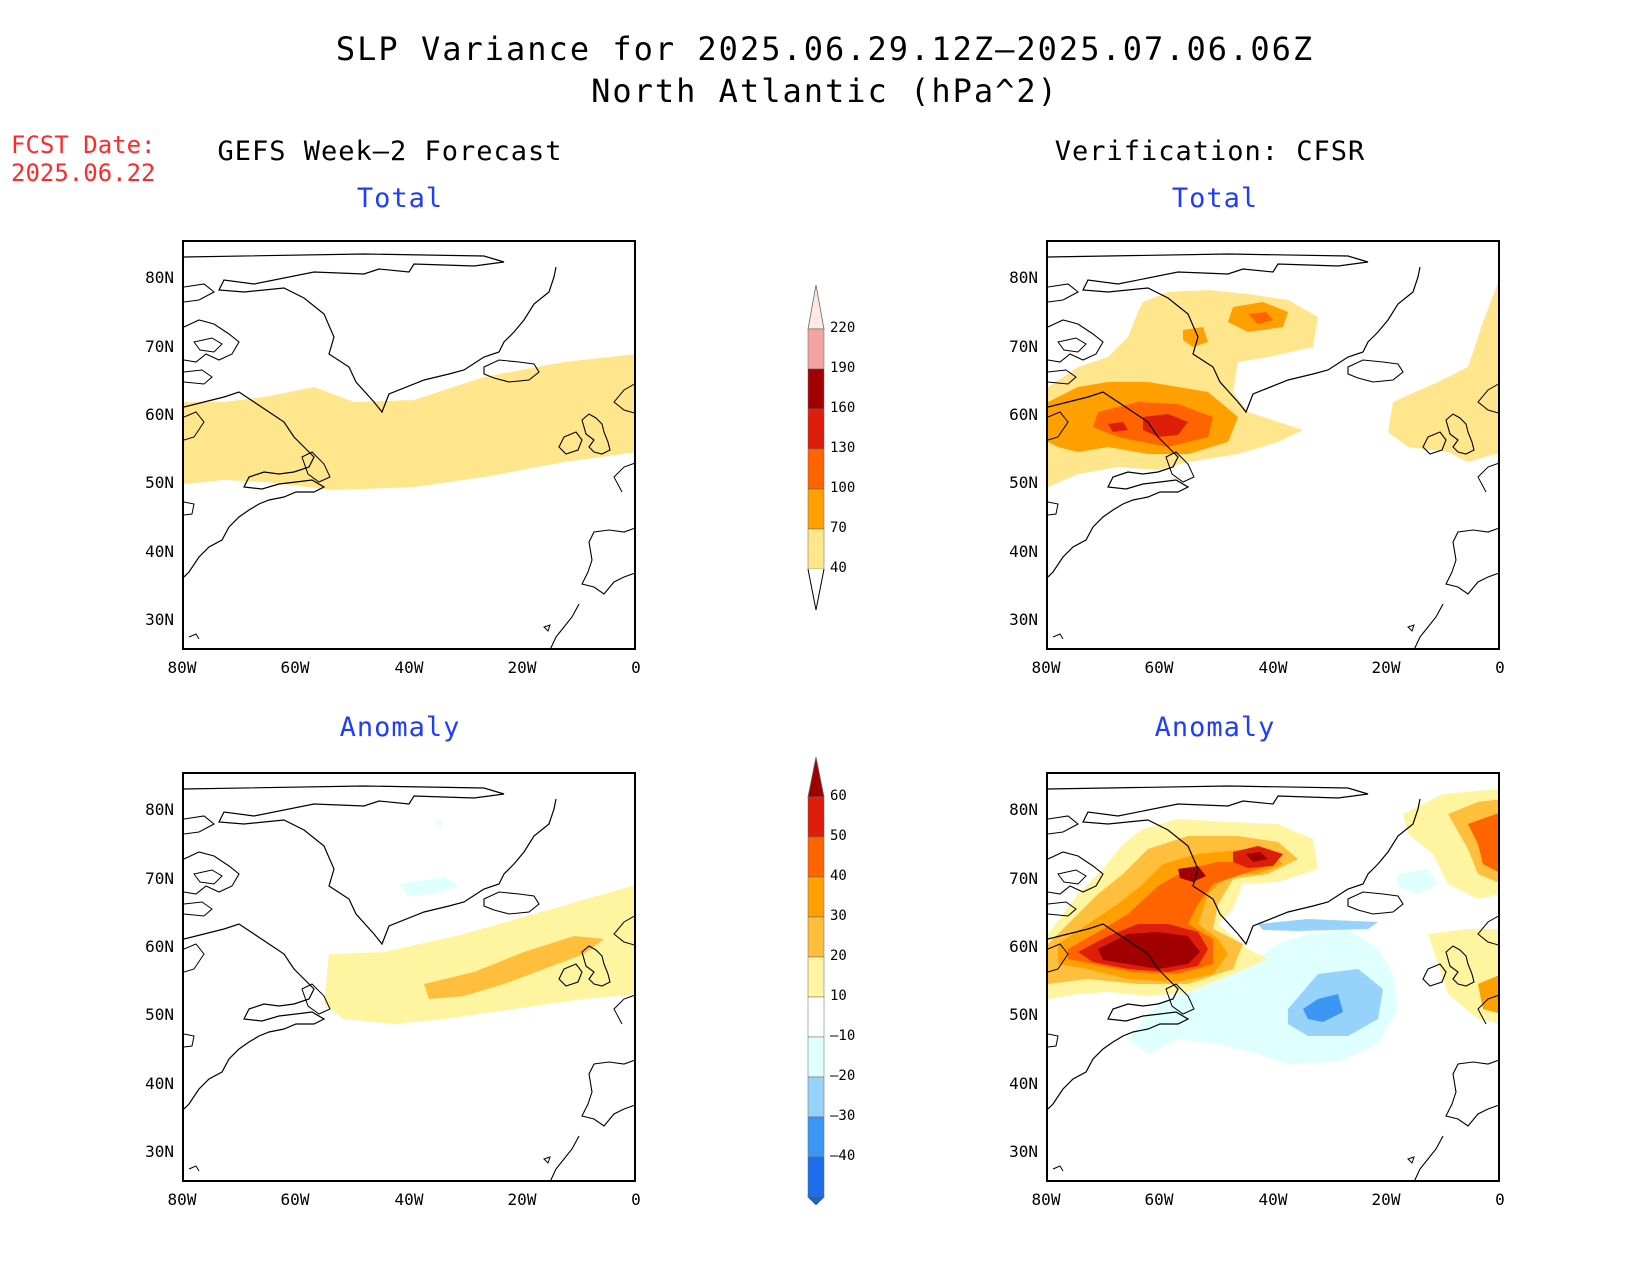  Describe the element at coordinates (1273, 445) in the screenshot. I see `map-verification-total` at that location.